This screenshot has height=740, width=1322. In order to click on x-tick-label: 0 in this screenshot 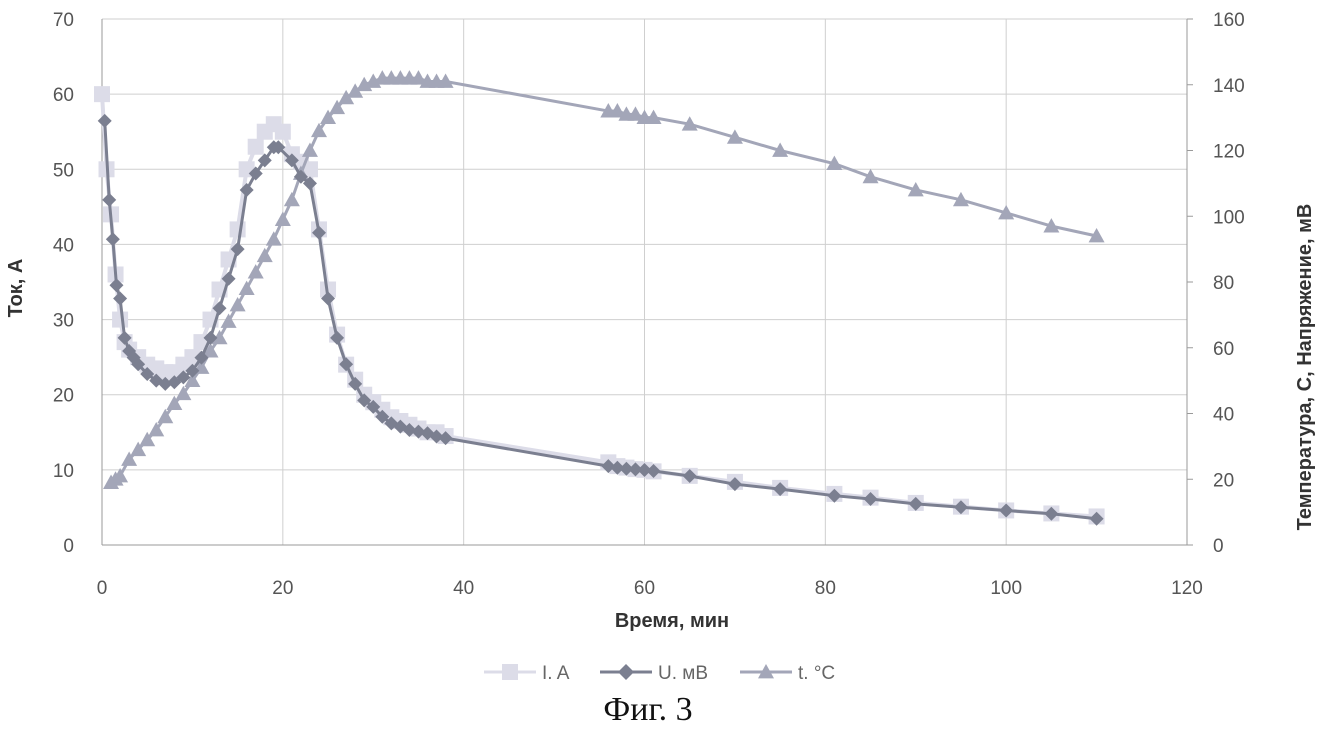, I will do `click(102, 588)`.